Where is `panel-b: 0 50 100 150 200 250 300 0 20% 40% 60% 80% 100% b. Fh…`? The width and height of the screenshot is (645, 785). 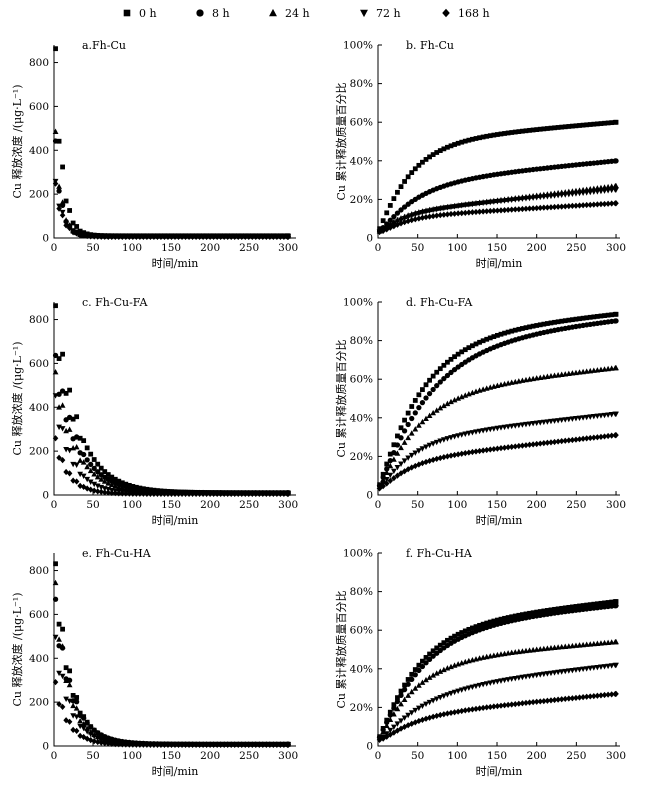 panel-b: 0 50 100 150 200 250 300 0 20% 40% 60% 80% 100% b. Fh… is located at coordinates (480, 154).